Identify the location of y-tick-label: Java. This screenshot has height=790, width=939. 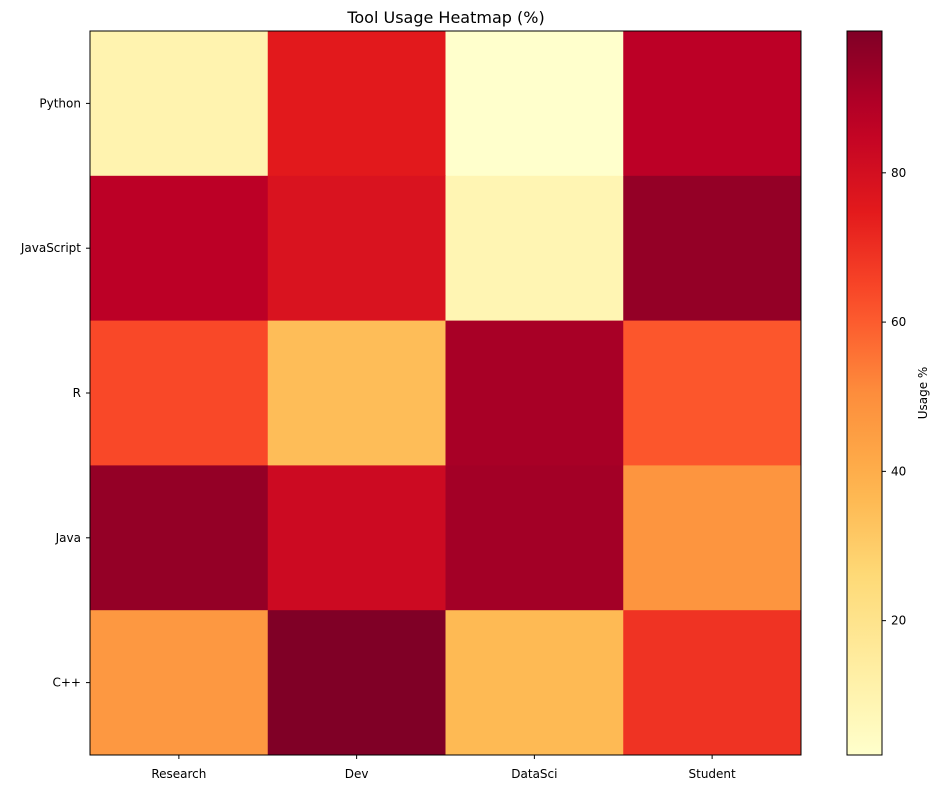
(68, 538).